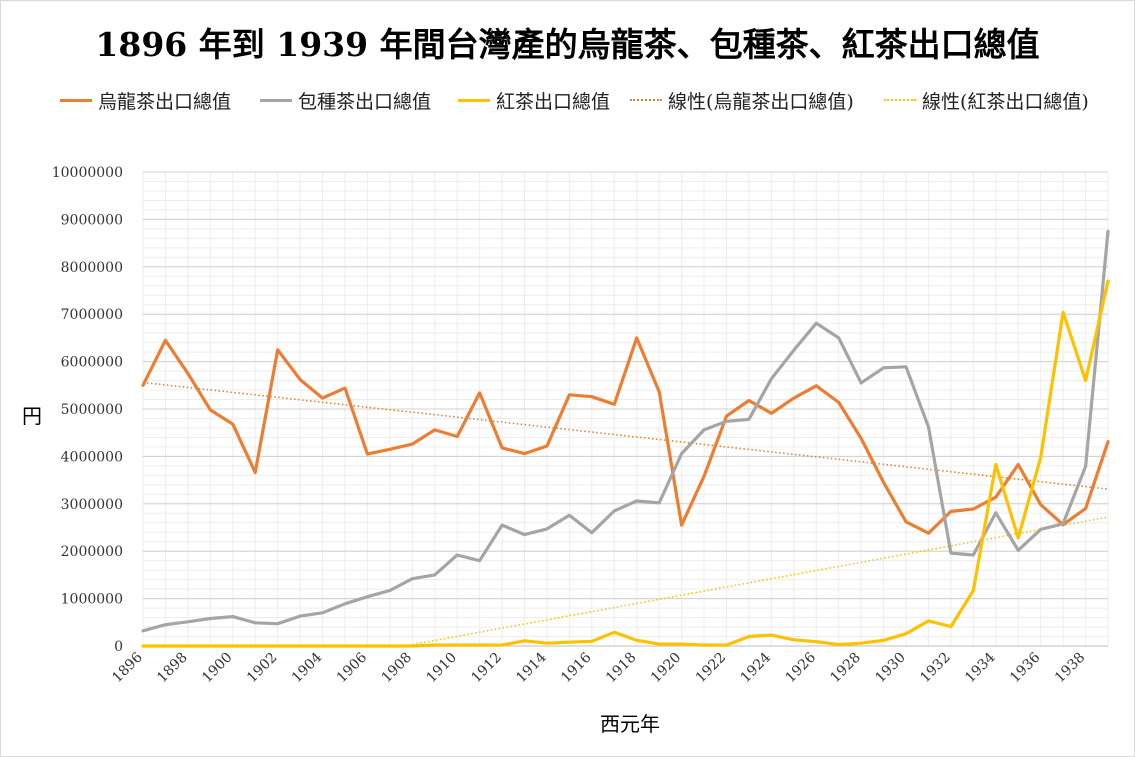 The image size is (1135, 757). I want to click on y-tick-label: 6000000, so click(92, 363).